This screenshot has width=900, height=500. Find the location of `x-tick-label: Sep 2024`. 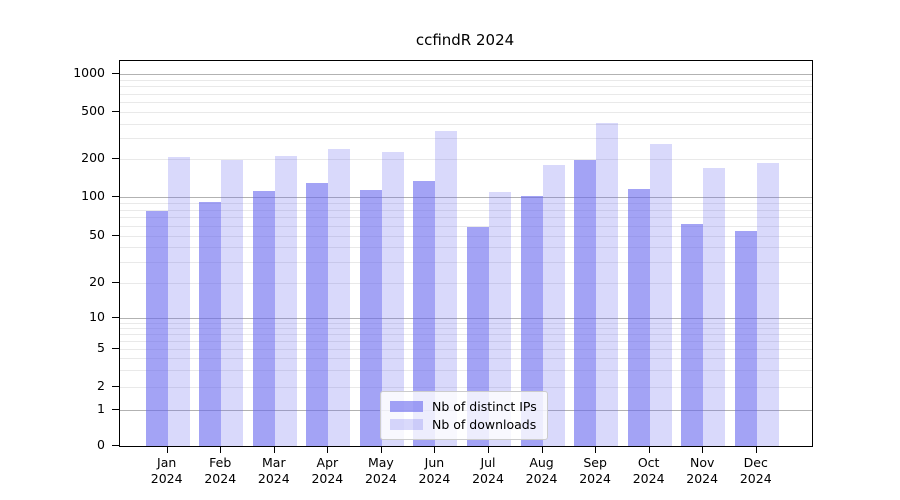

x-tick-label: Sep 2024 is located at coordinates (595, 470).